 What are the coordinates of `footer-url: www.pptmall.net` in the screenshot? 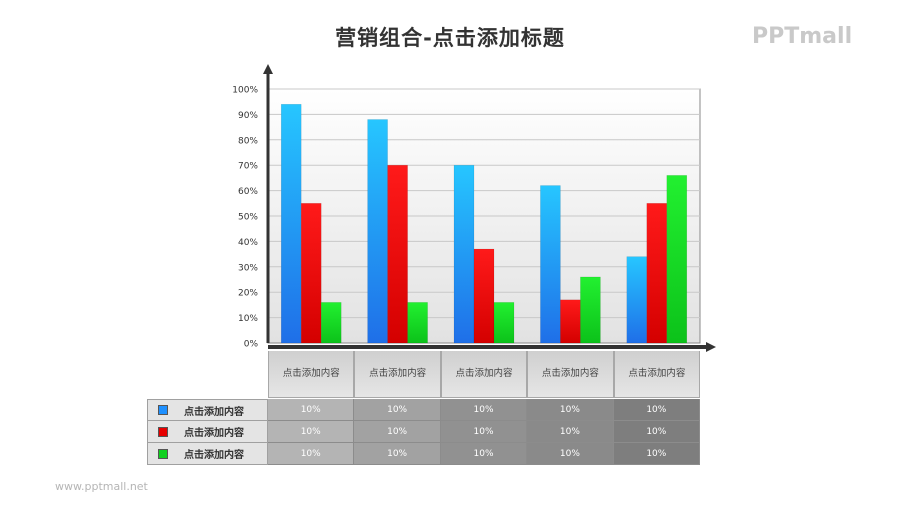 It's located at (101, 486).